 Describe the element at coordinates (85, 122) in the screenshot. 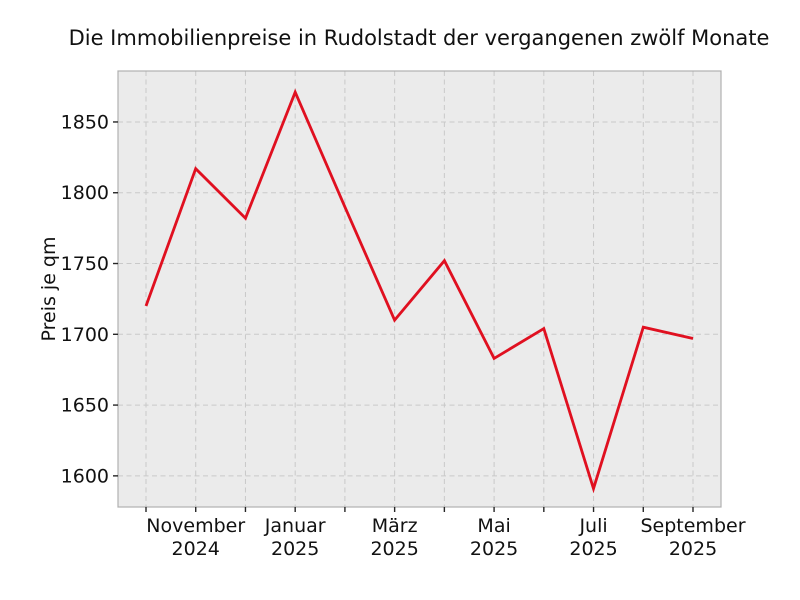

I see `y-tick-label: 1850` at that location.